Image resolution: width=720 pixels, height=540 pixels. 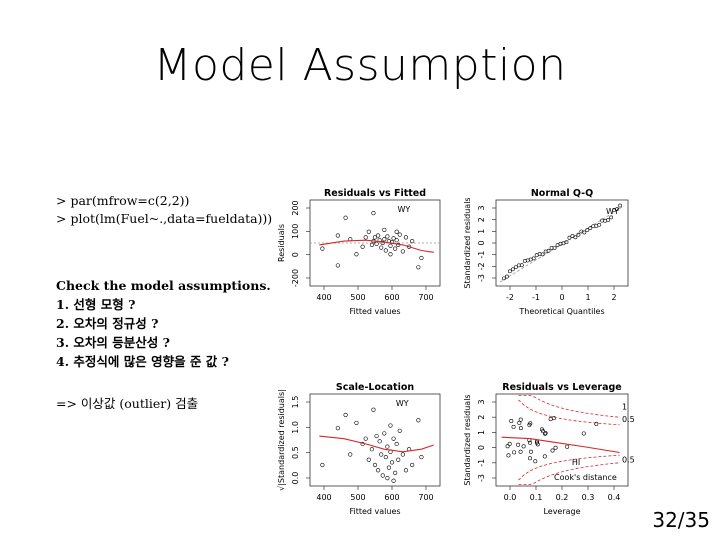 What do you see at coordinates (562, 193) in the screenshot?
I see `plot-title: Normal Q-Q` at bounding box center [562, 193].